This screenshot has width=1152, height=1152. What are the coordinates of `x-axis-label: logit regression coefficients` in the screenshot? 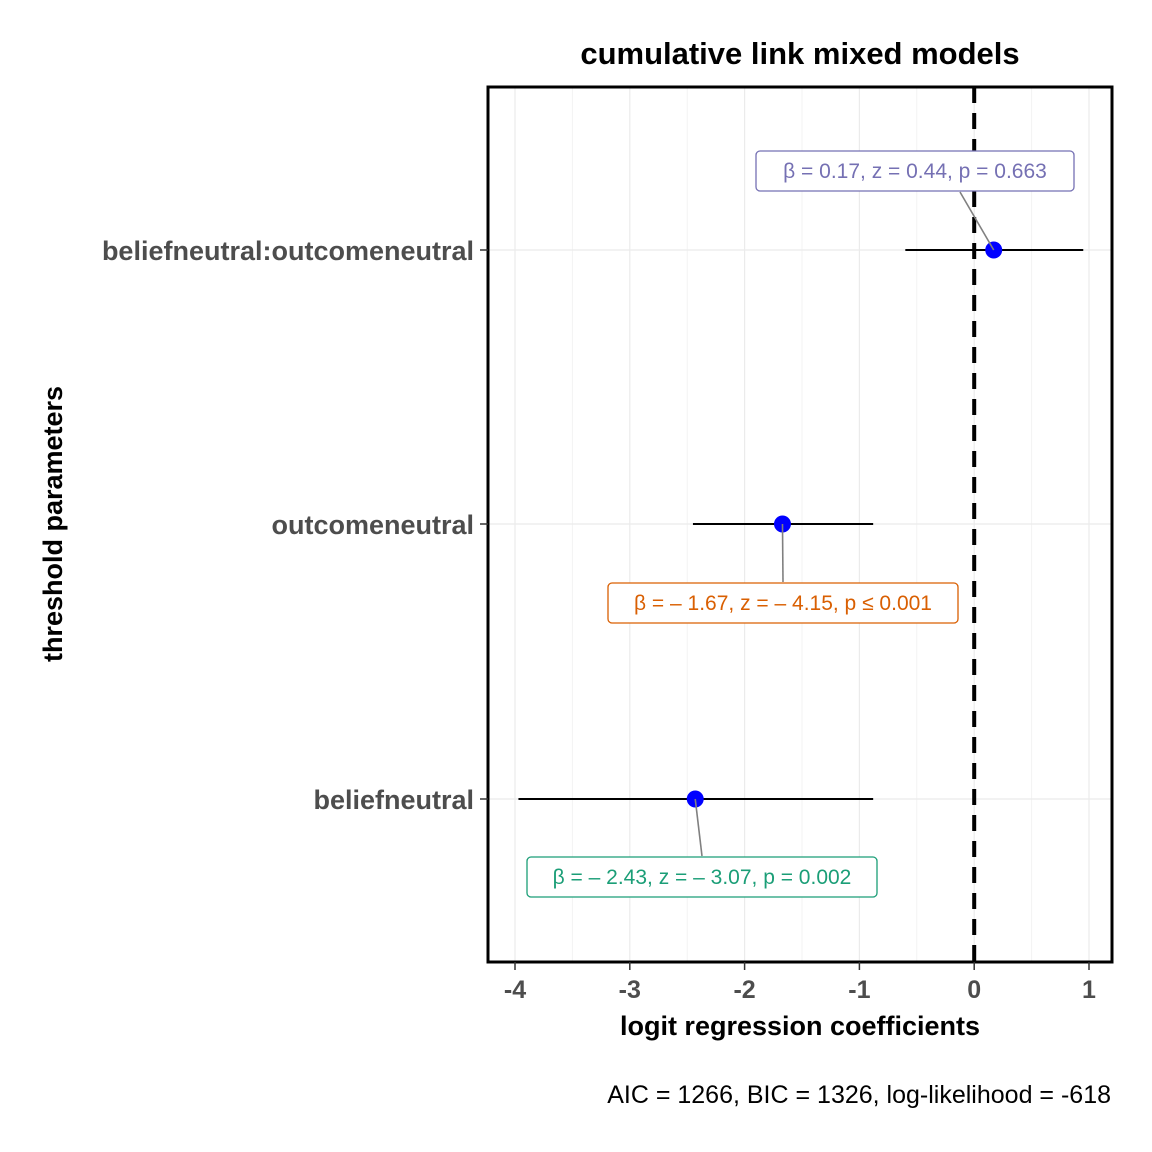 It's located at (800, 1026).